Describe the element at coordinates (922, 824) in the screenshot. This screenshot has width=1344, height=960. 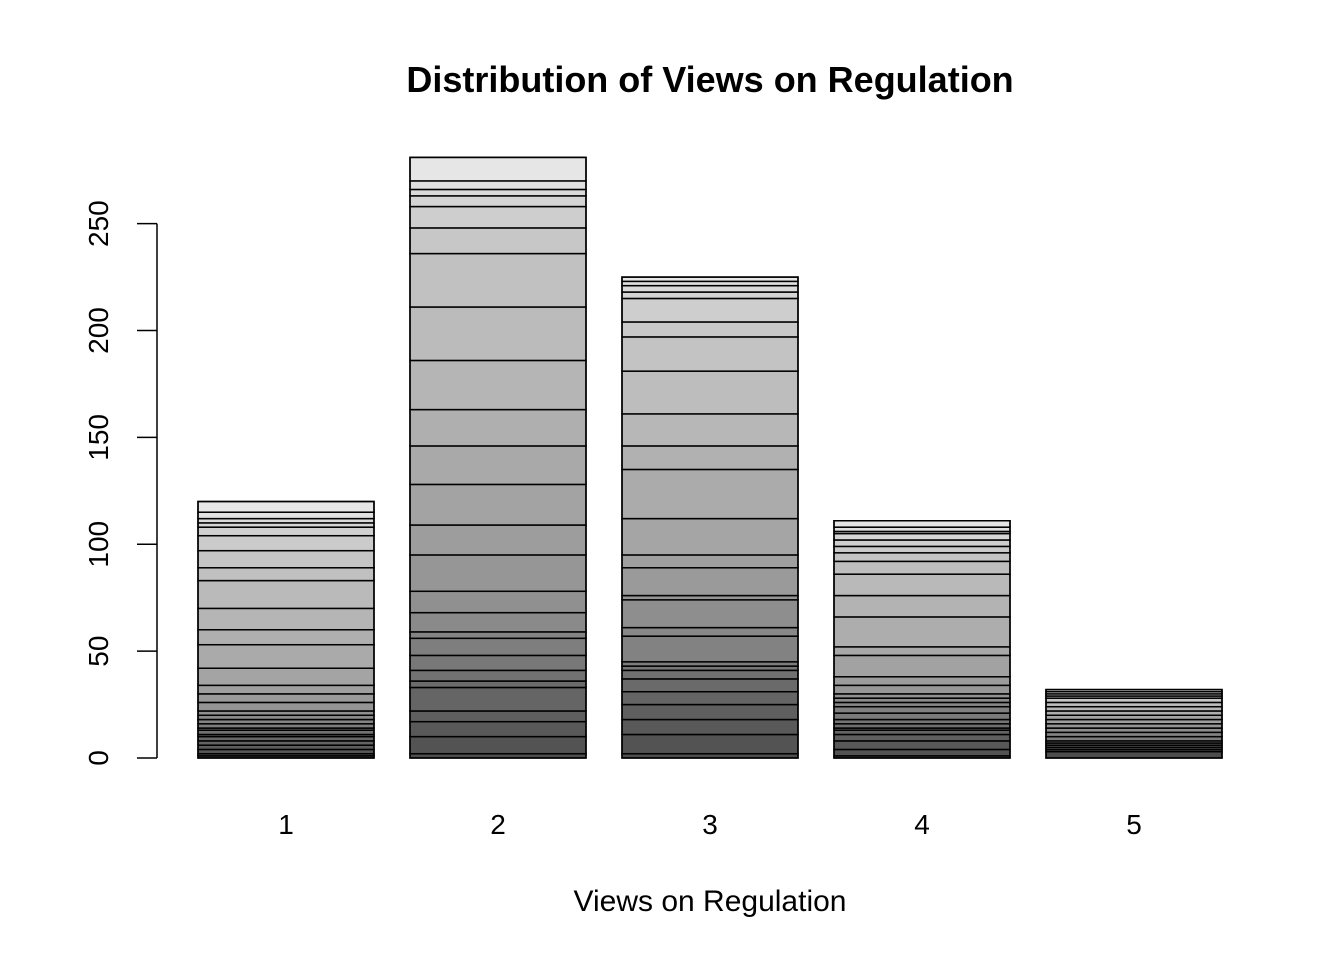
I see `x-tick-label: 4` at that location.